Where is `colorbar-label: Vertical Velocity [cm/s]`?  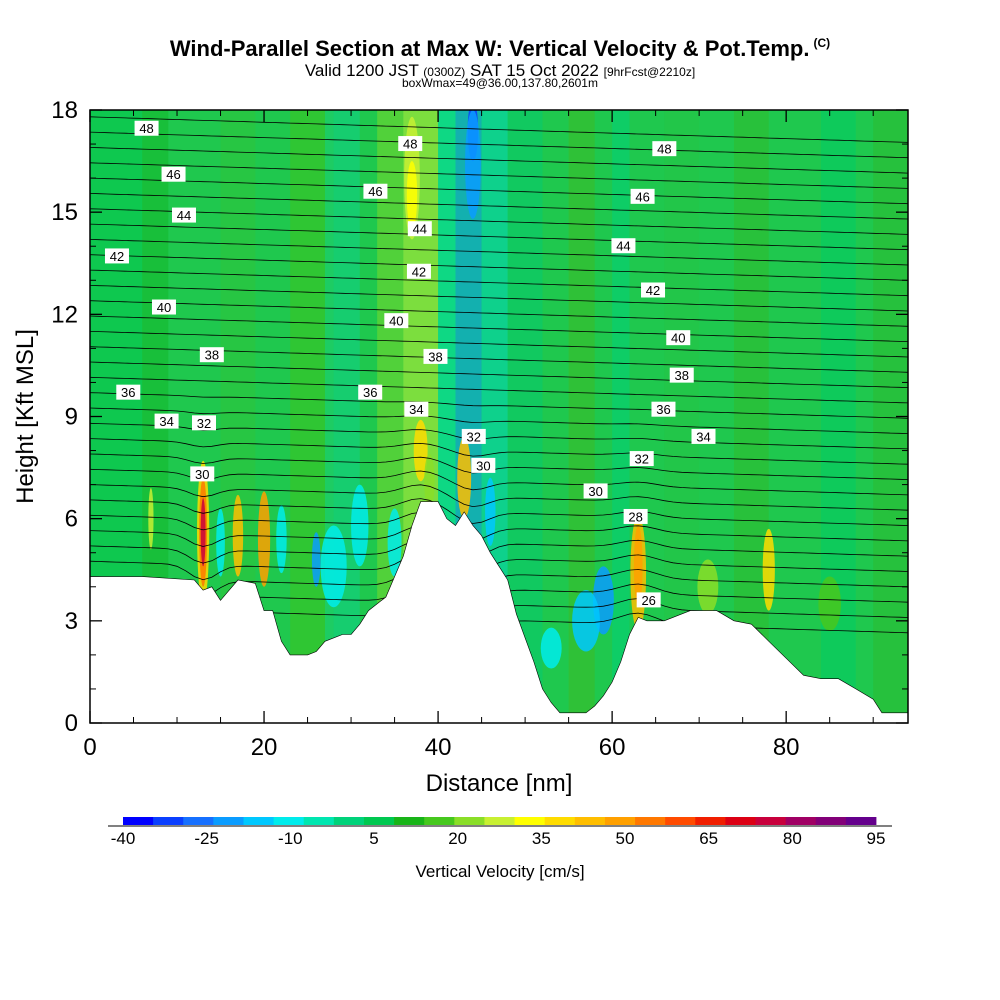 colorbar-label: Vertical Velocity [cm/s] is located at coordinates (500, 871).